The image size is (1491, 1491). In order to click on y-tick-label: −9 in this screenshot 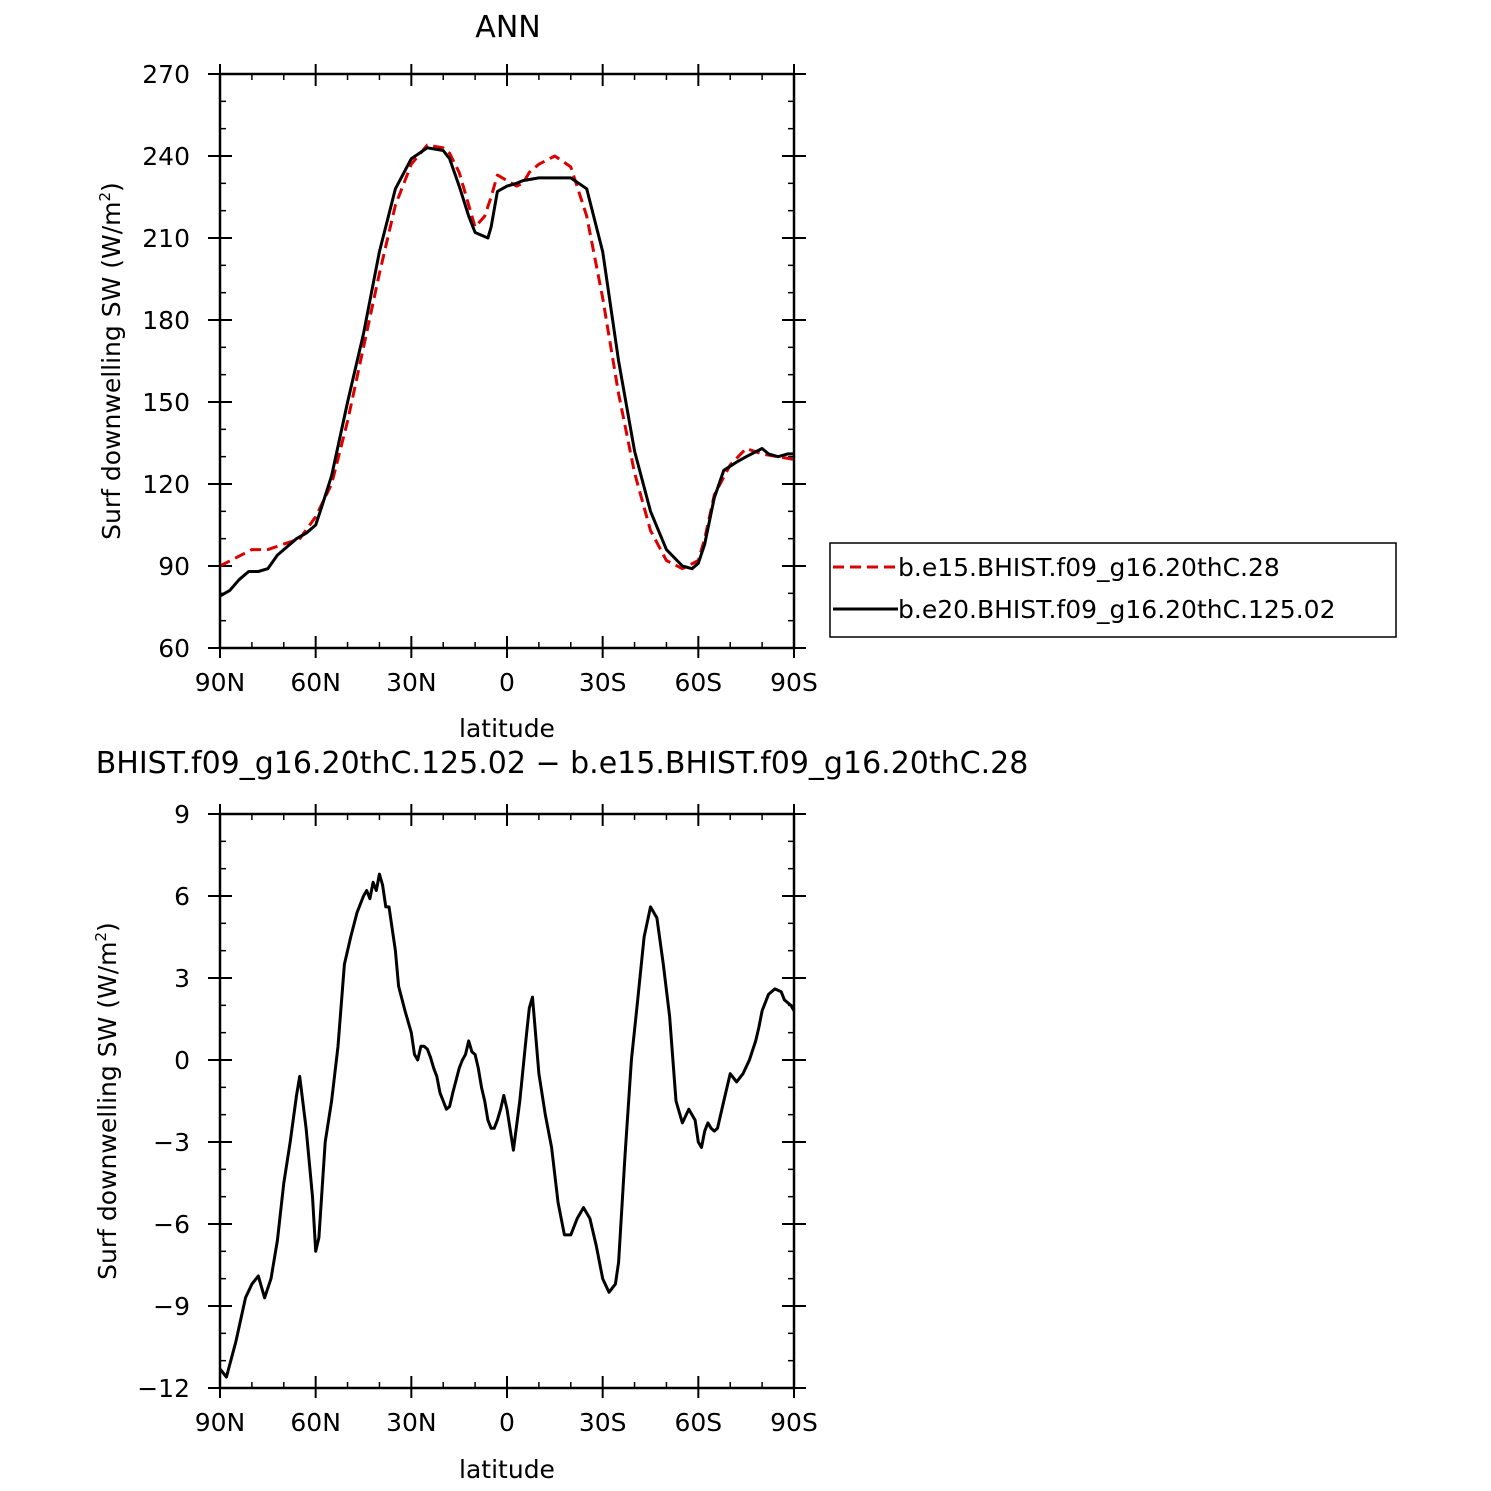, I will do `click(171, 1306)`.